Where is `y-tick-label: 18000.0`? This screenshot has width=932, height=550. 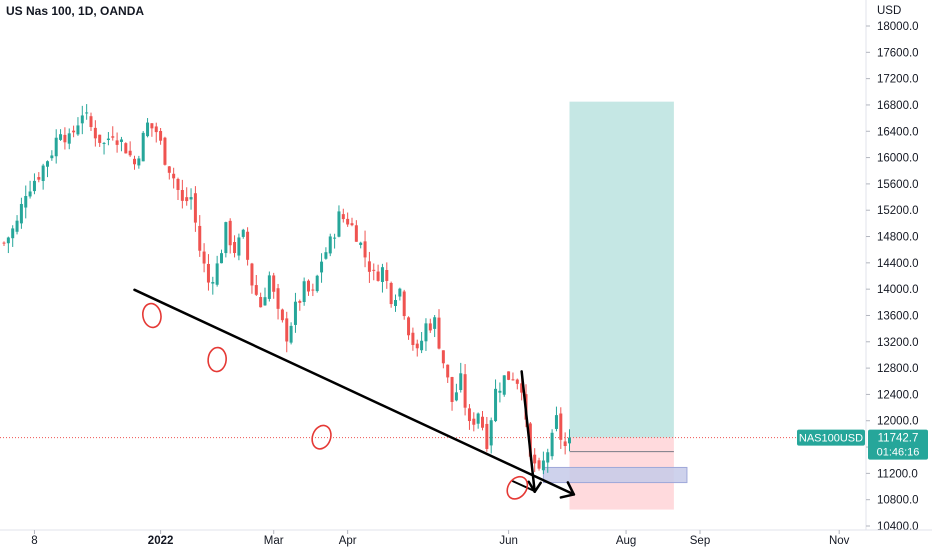
y-tick-label: 18000.0 is located at coordinates (898, 27).